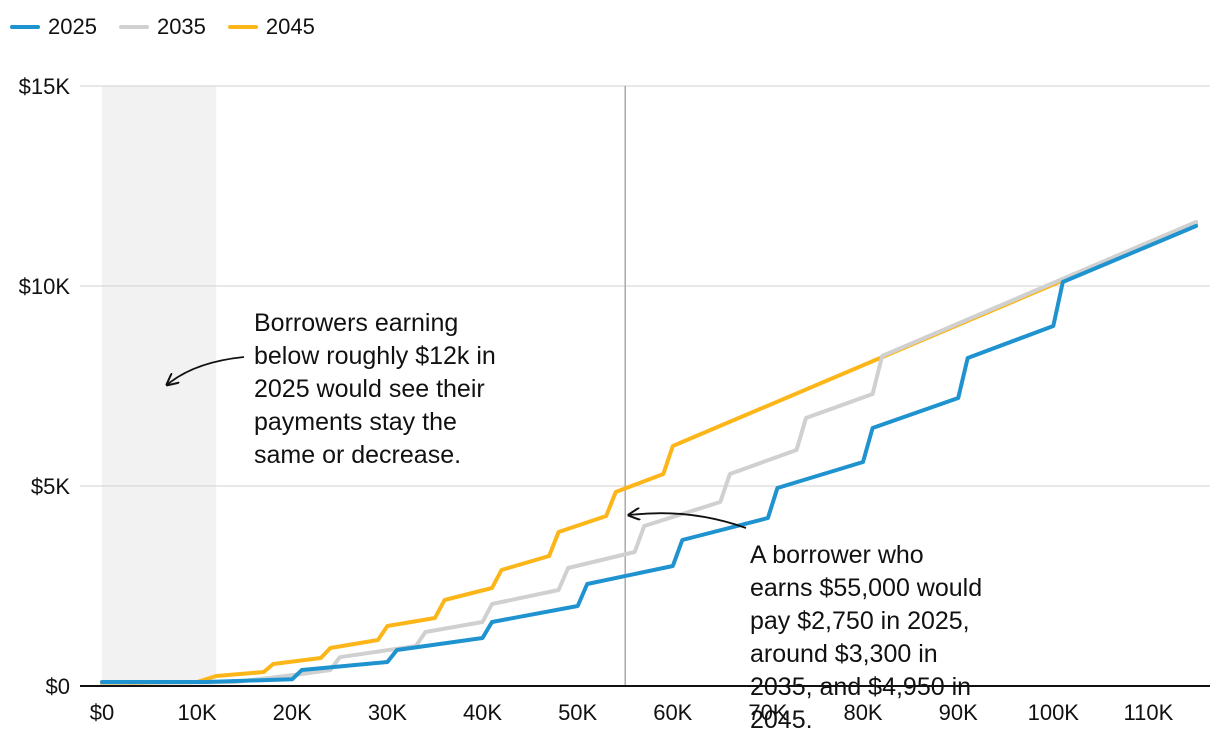  I want to click on y-tick-label: $10K, so click(45, 286).